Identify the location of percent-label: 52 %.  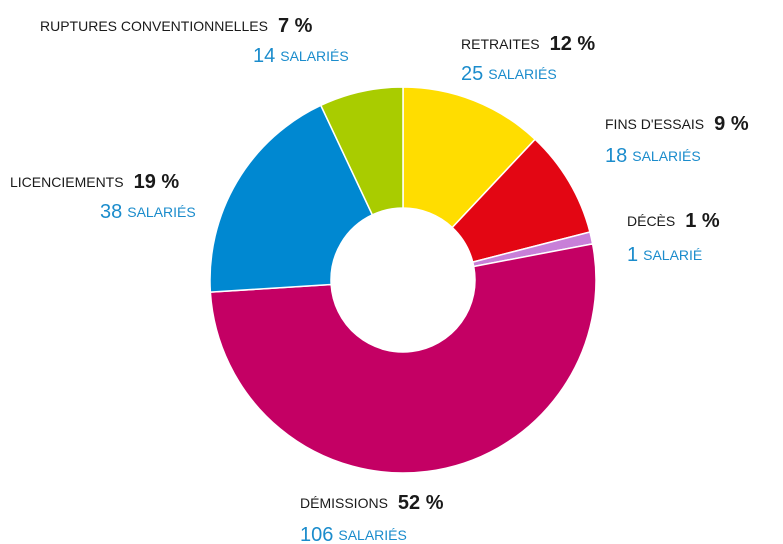
(421, 503).